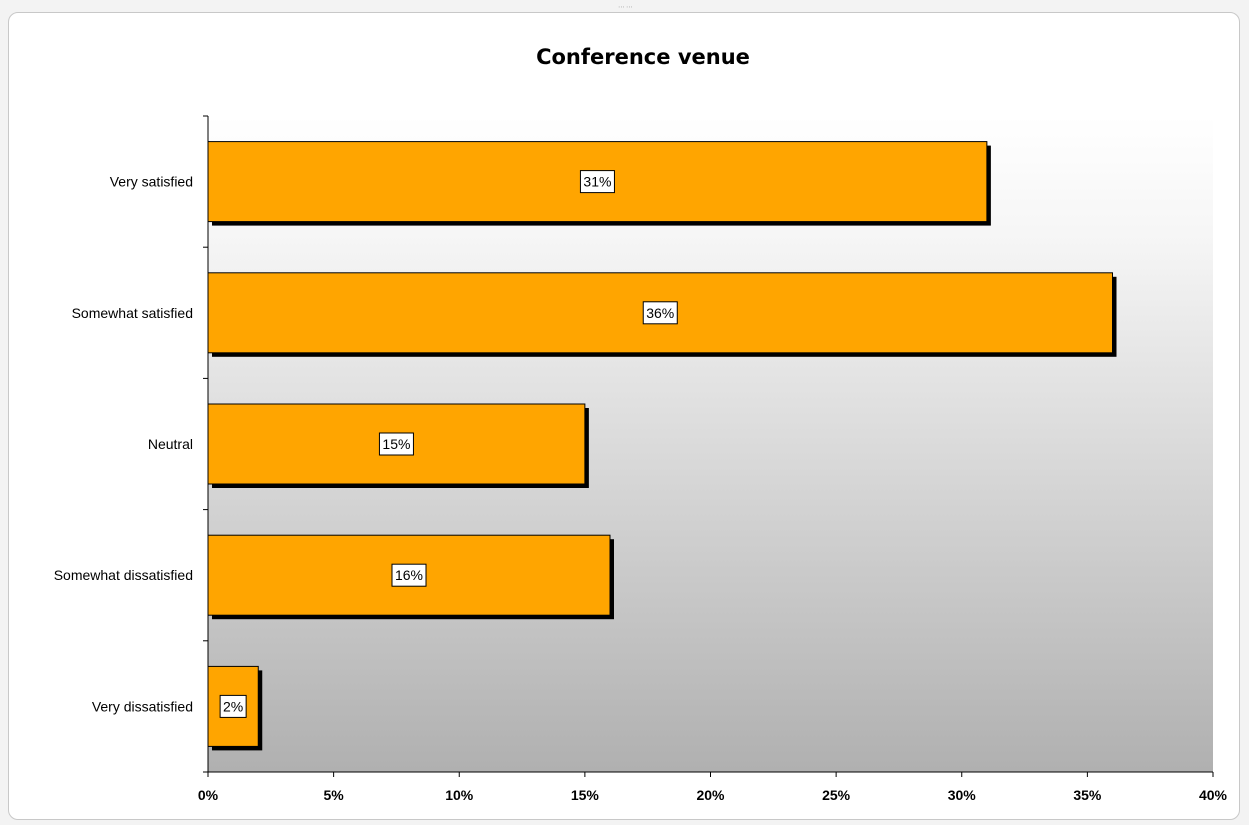 The height and width of the screenshot is (825, 1249). I want to click on data-label: 31%, so click(597, 182).